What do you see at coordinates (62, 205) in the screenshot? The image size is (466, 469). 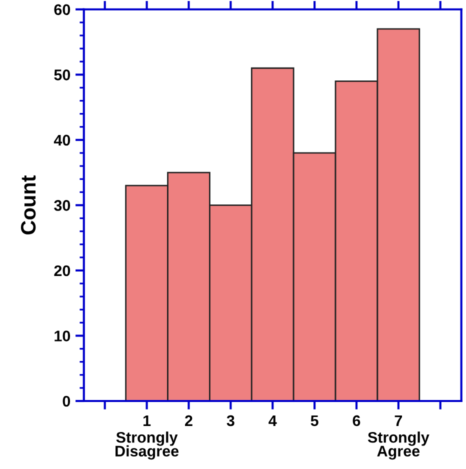 I see `y-tick-label: 30` at bounding box center [62, 205].